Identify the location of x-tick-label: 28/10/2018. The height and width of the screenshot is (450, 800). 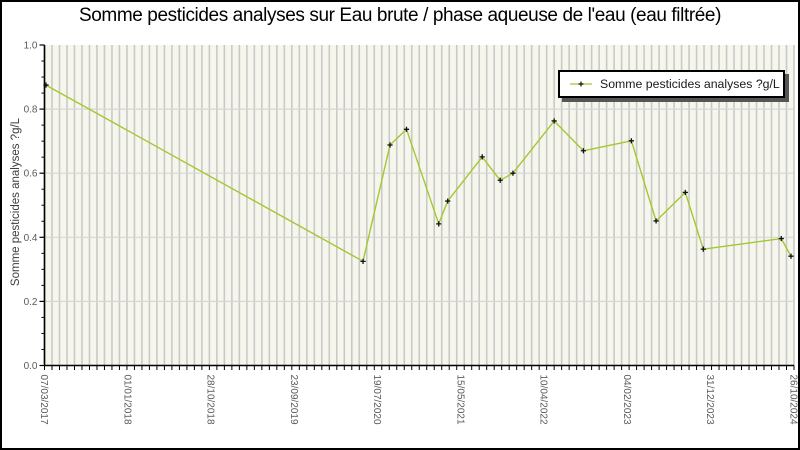
(210, 400).